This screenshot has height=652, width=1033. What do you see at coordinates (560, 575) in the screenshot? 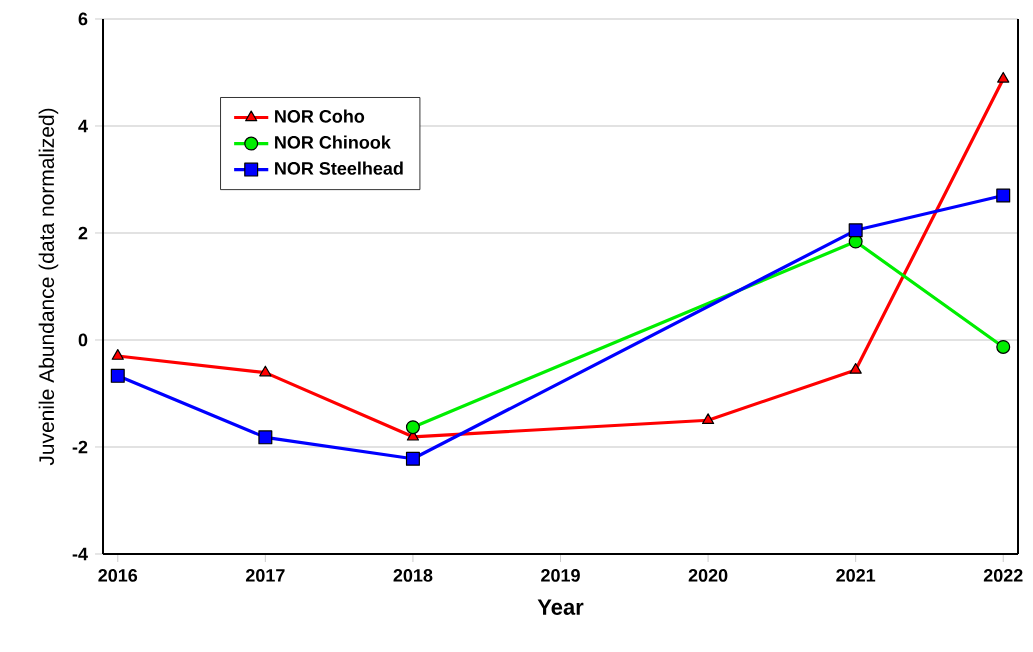
I see `x-tick-label: 2019` at bounding box center [560, 575].